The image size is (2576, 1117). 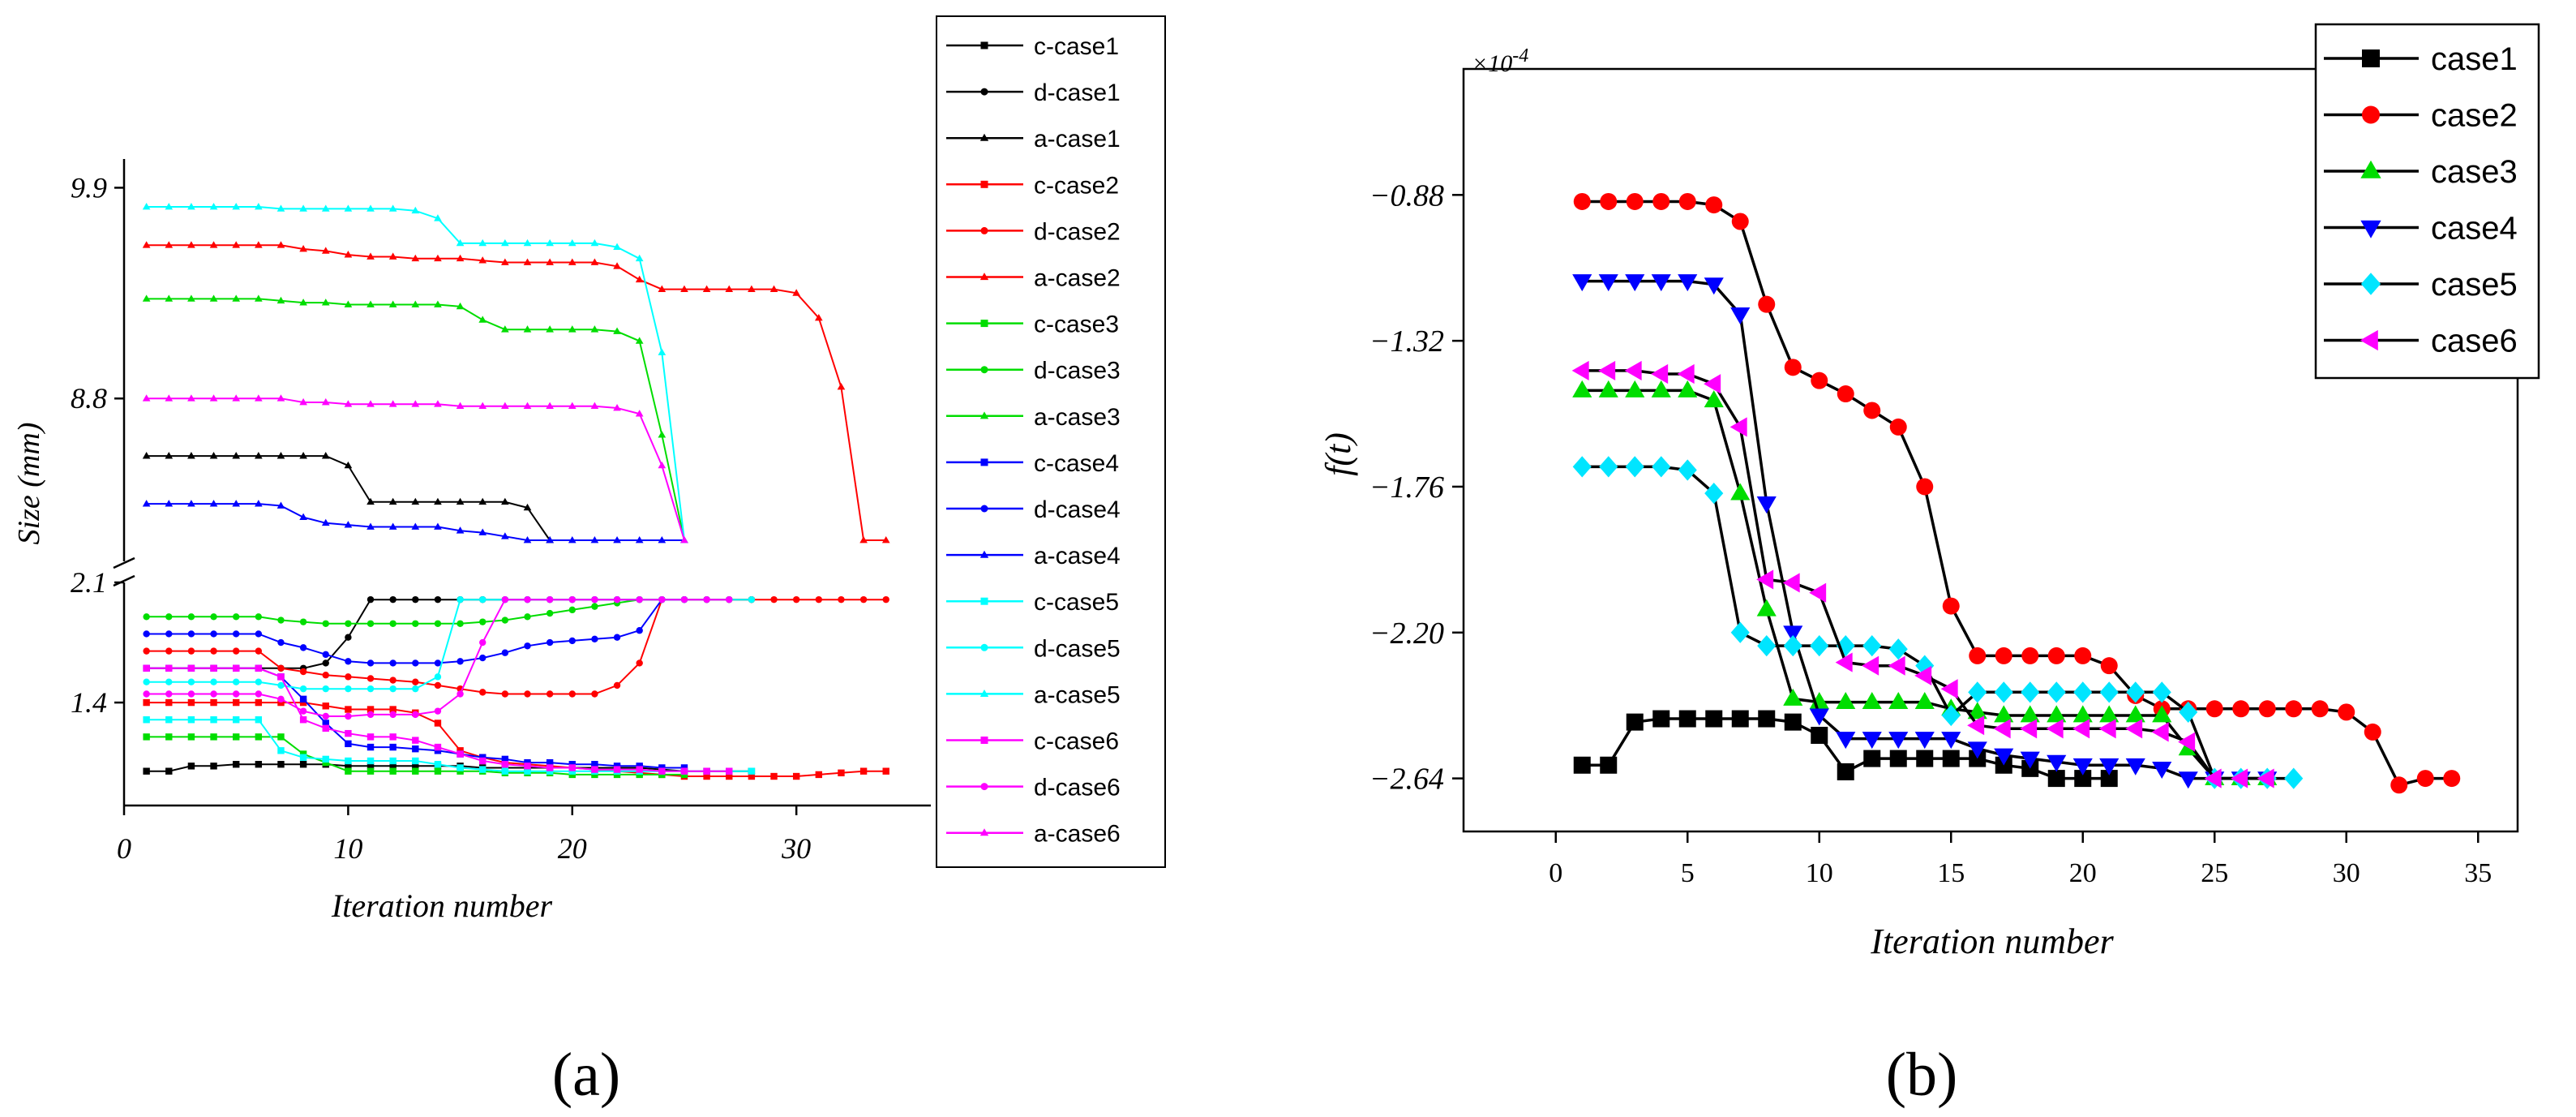 What do you see at coordinates (89, 582) in the screenshot?
I see `chart-a-y-tick-label: 2.1` at bounding box center [89, 582].